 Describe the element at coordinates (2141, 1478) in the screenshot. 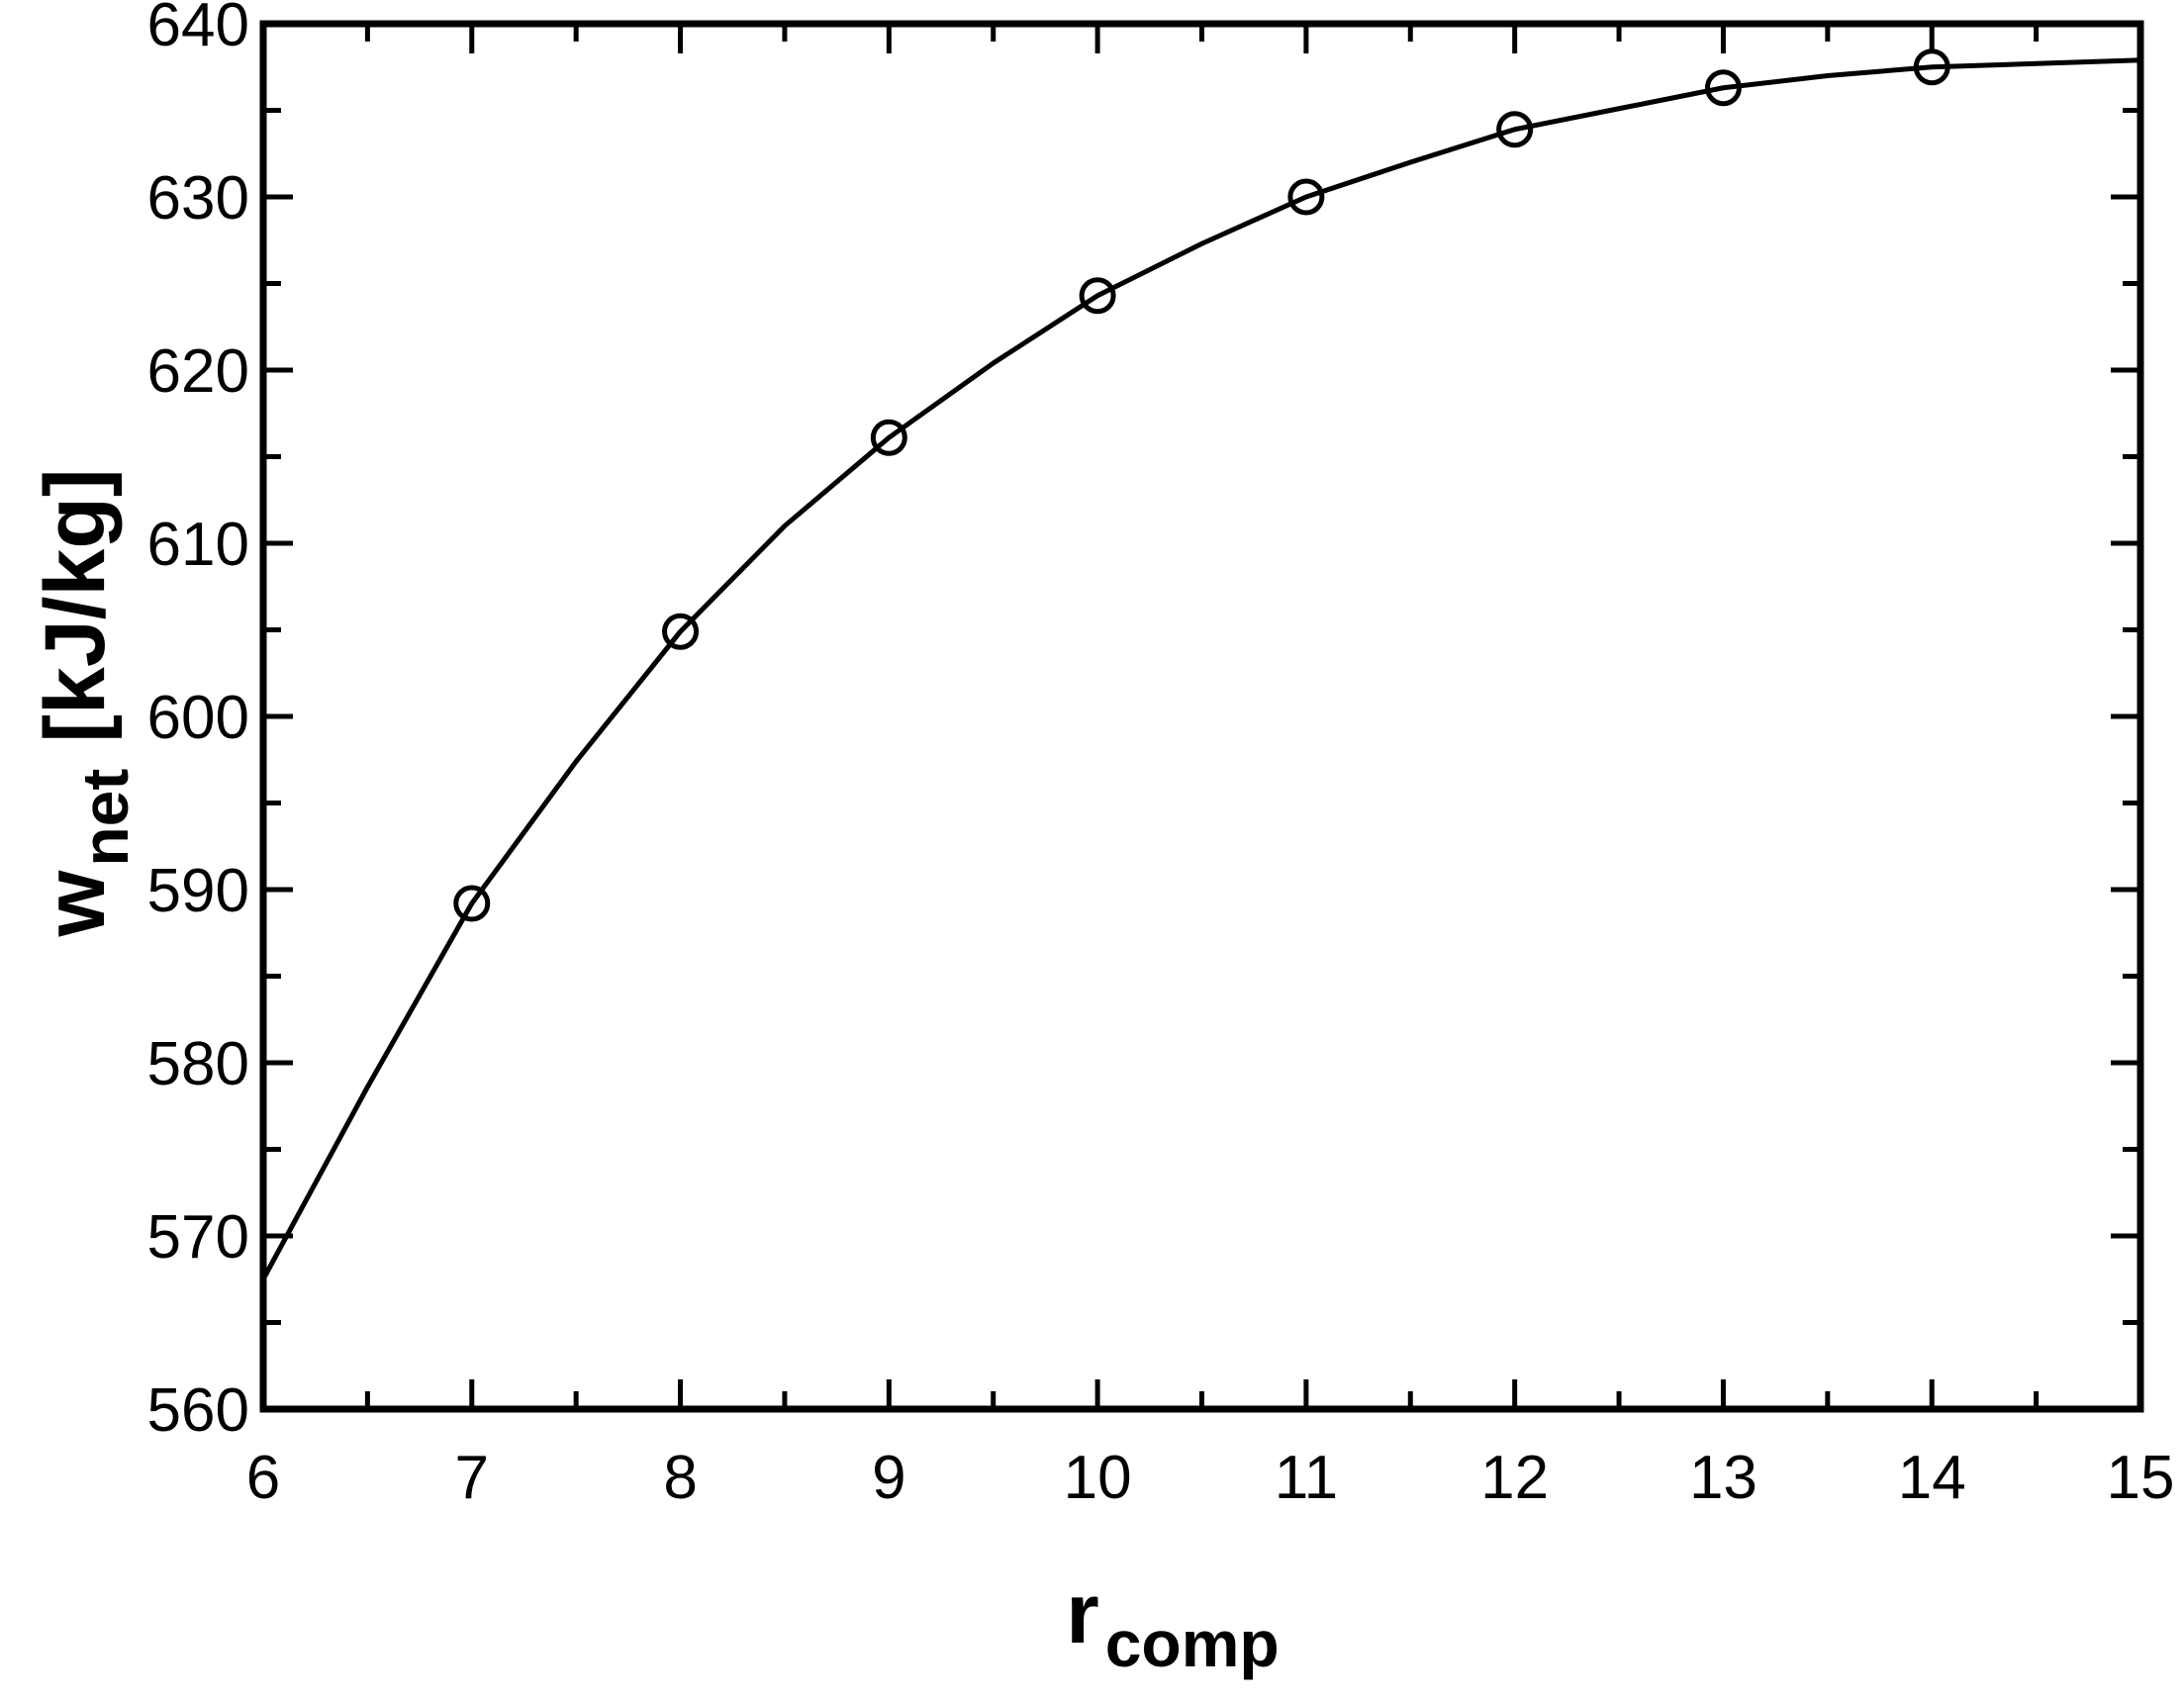

I see `x-tick-label: 15` at that location.